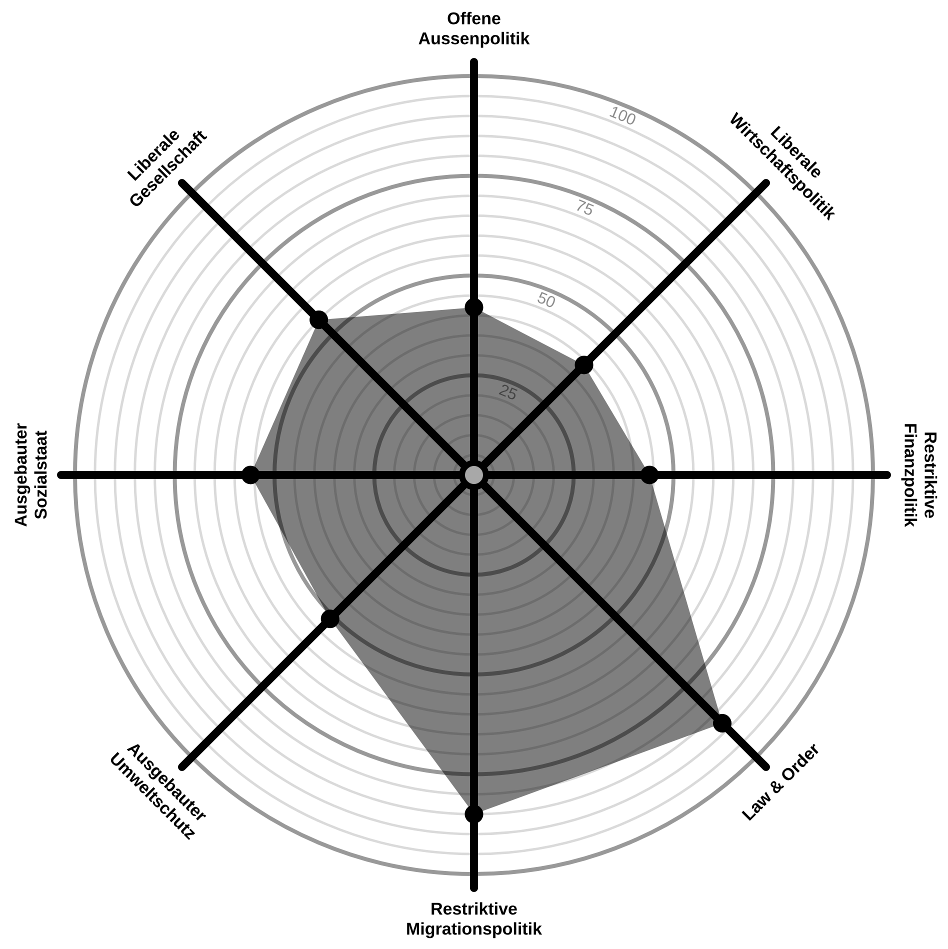 This screenshot has height=949, width=948. I want to click on spoke-label: Restriktive Migrationspolitik, so click(474, 920).